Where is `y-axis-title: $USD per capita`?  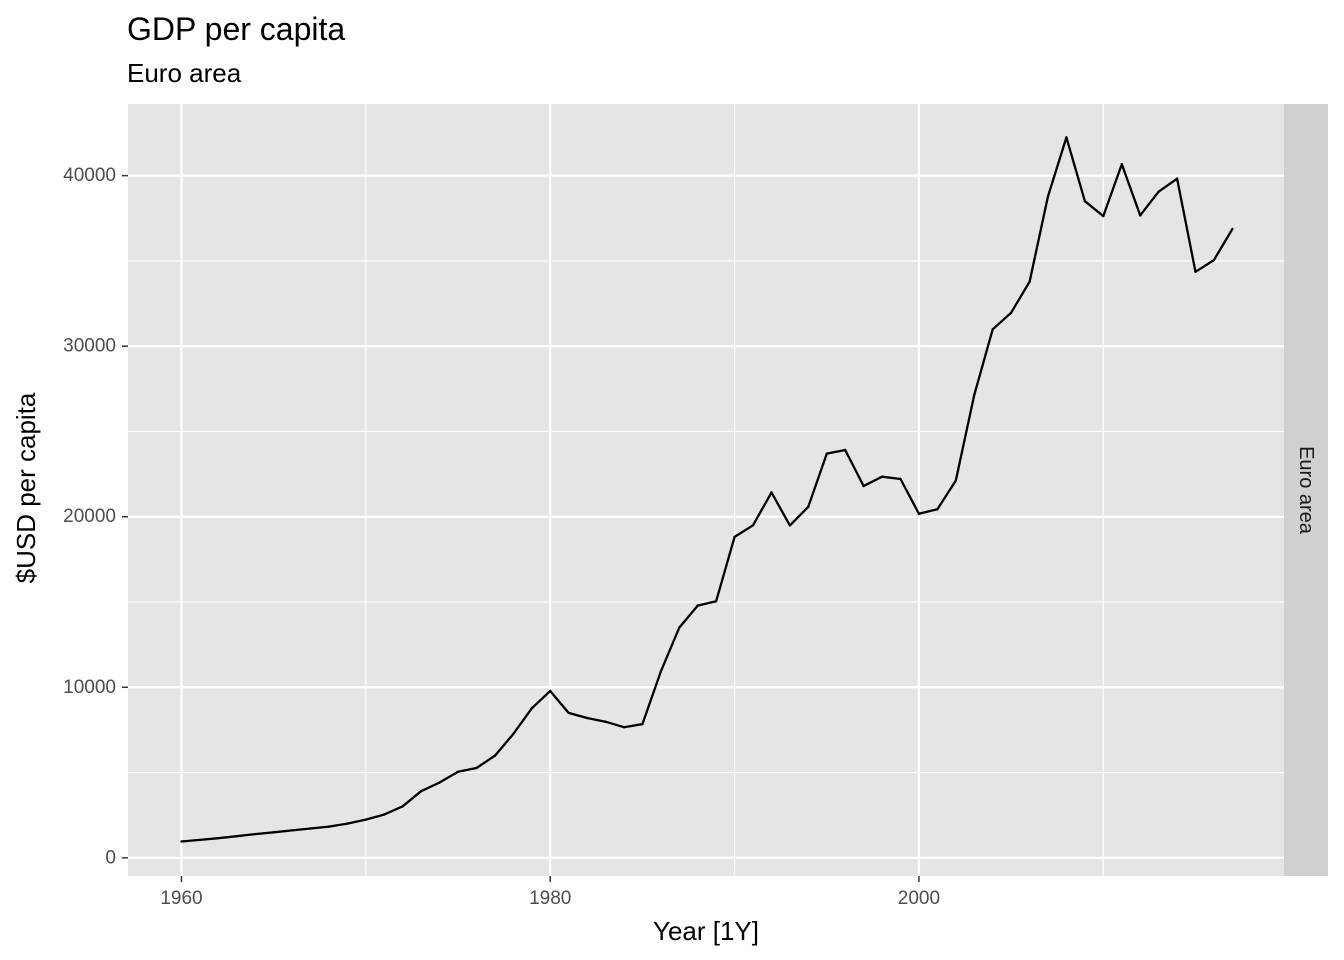 y-axis-title: $USD per capita is located at coordinates (26, 487).